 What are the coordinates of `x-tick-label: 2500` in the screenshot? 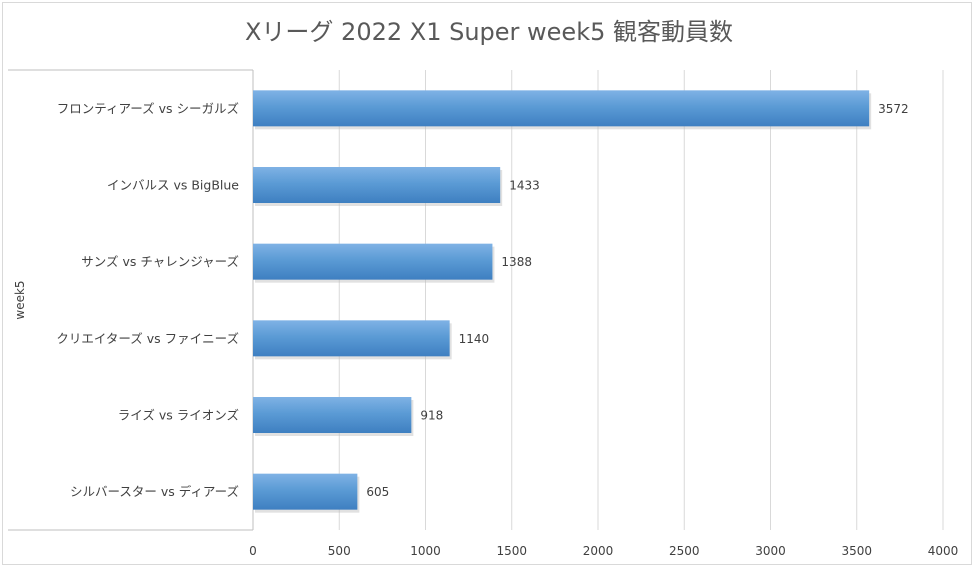 It's located at (684, 551).